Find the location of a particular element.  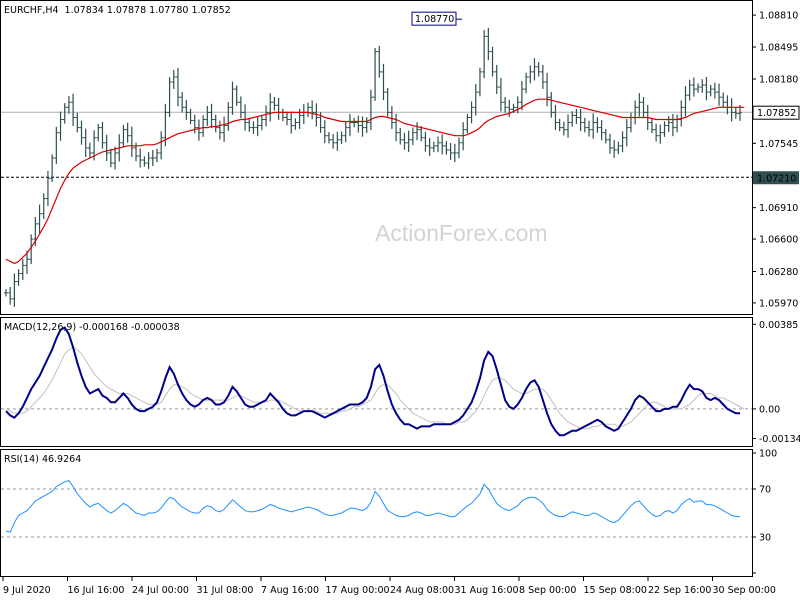

price-tick-label: 1.08180 is located at coordinates (778, 79).